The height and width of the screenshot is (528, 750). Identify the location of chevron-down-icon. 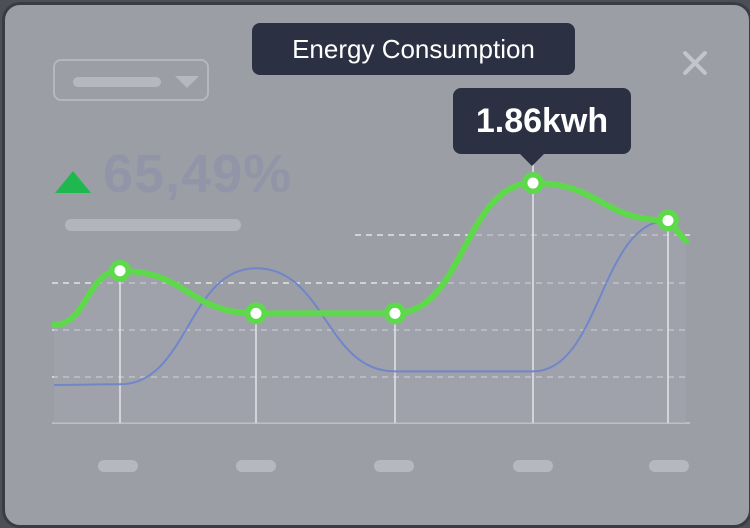
(187, 82).